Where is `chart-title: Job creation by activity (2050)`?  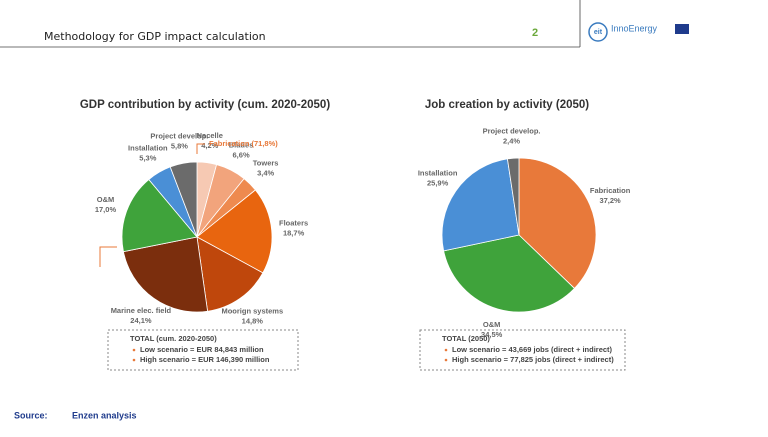
chart-title: Job creation by activity (2050) is located at coordinates (507, 105).